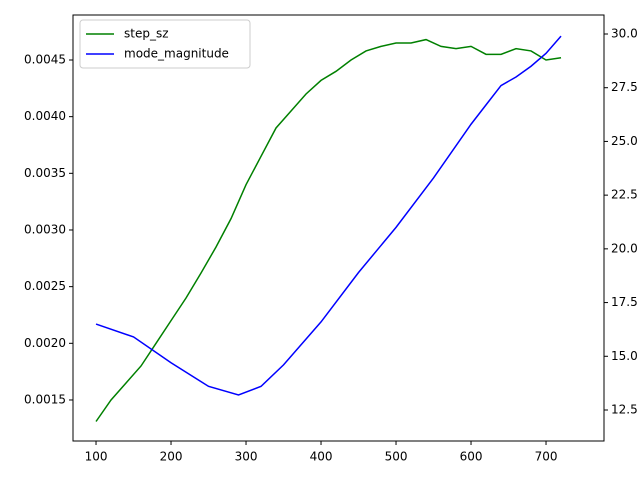 The image size is (640, 480). What do you see at coordinates (624, 87) in the screenshot?
I see `y2-tick-label: 27.5` at bounding box center [624, 87].